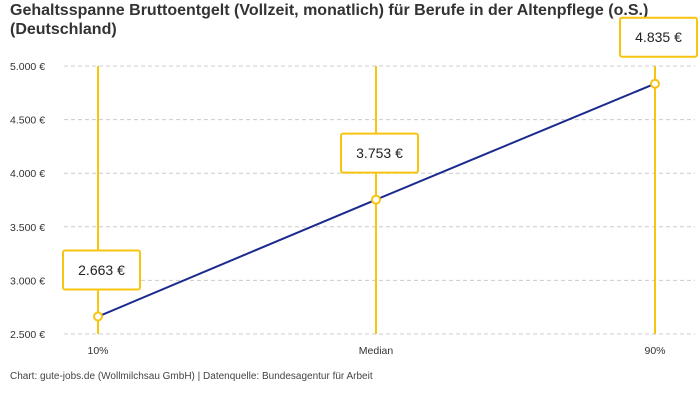  I want to click on y-tick-label: 2.500 €, so click(27, 335).